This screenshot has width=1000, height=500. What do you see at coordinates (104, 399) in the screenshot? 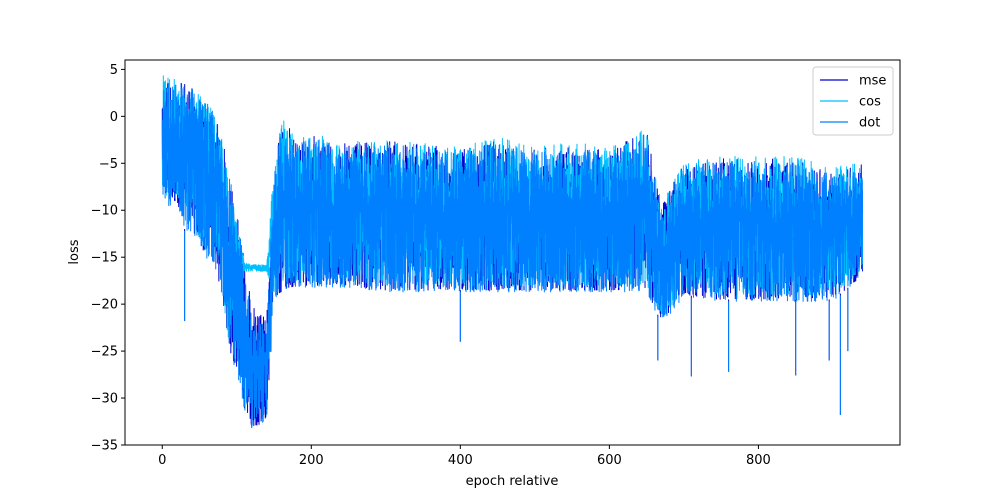
I see `y-tick-label: −30` at bounding box center [104, 399].